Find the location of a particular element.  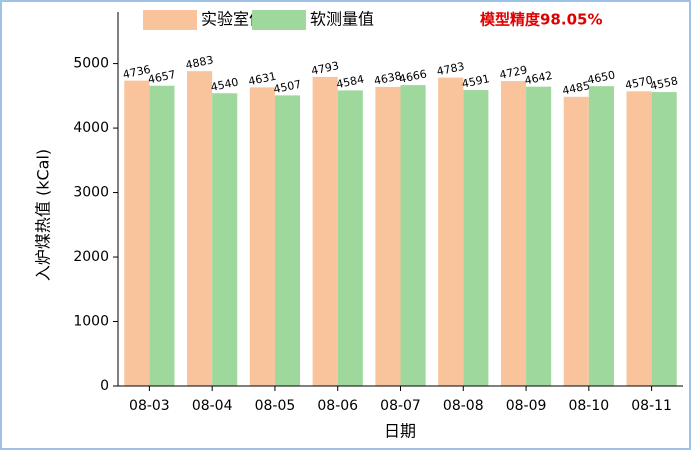

x-tick-label: 08-08 is located at coordinates (463, 406).